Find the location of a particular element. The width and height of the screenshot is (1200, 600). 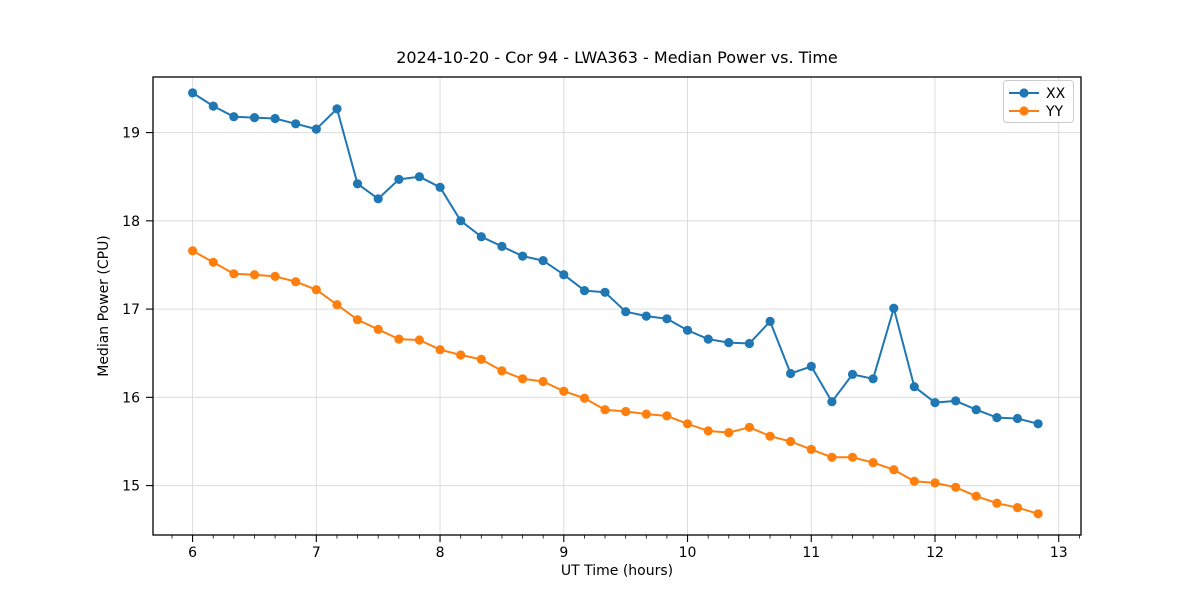

x-axis-label: UT Time (hours) is located at coordinates (617, 571).